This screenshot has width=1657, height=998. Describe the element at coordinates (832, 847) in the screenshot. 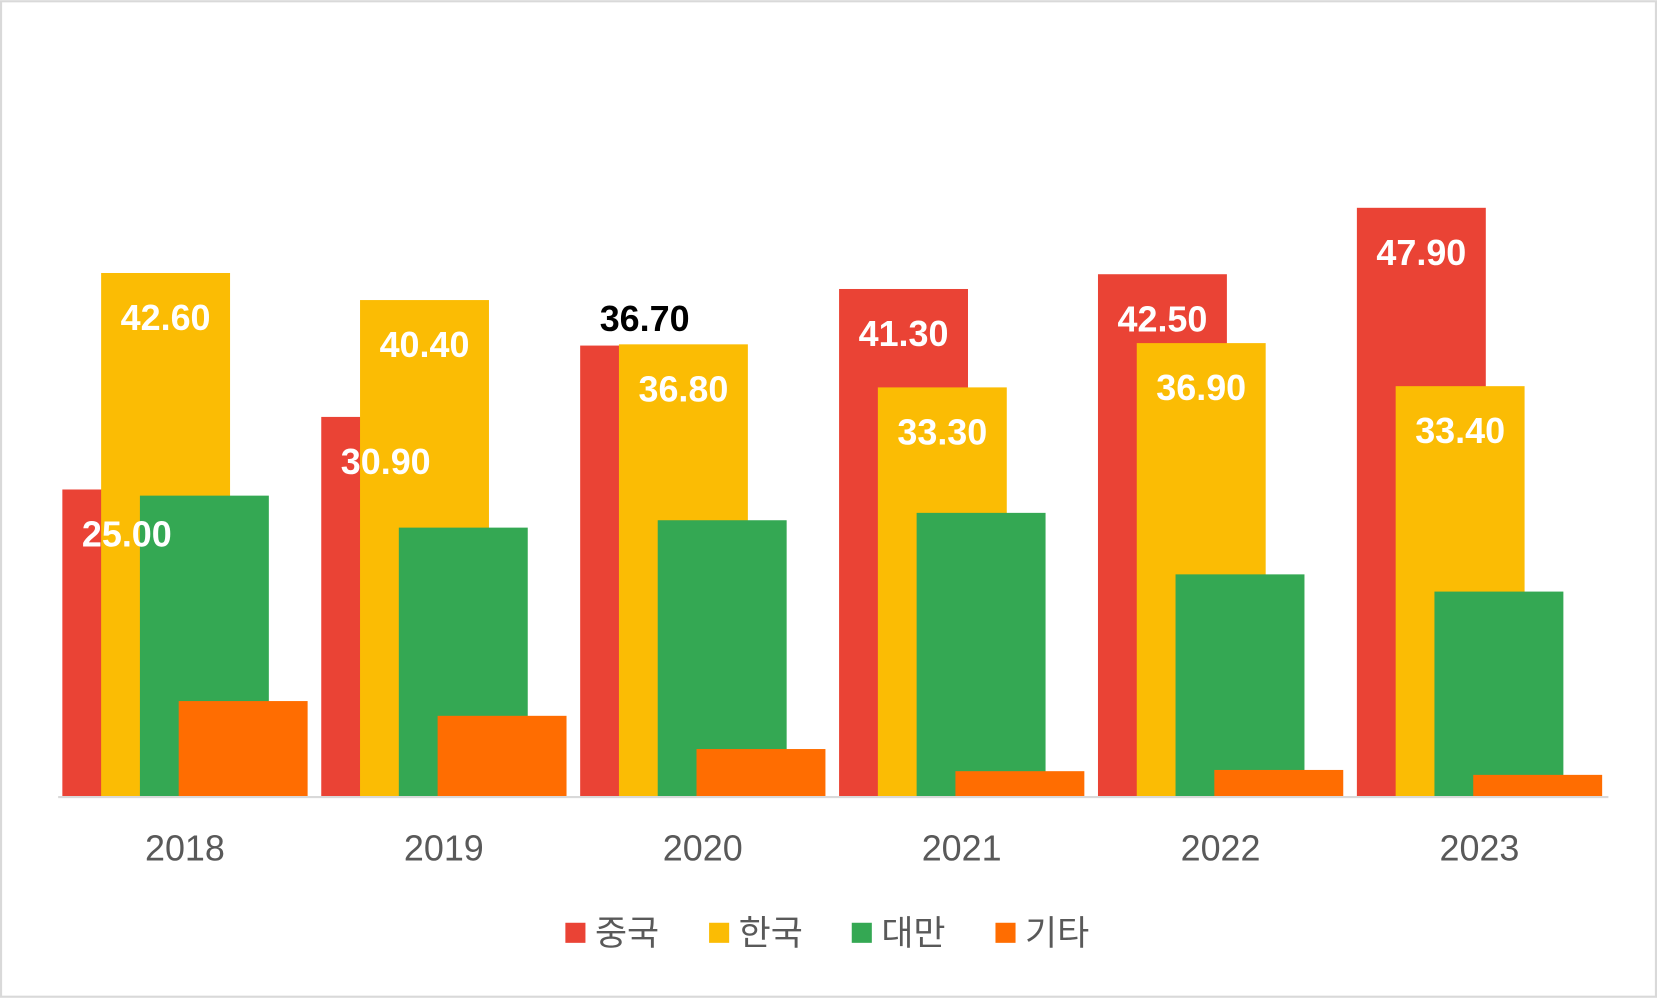

I see `x-tick-labels: 2018 2019 2020 2021 2022 2023` at that location.